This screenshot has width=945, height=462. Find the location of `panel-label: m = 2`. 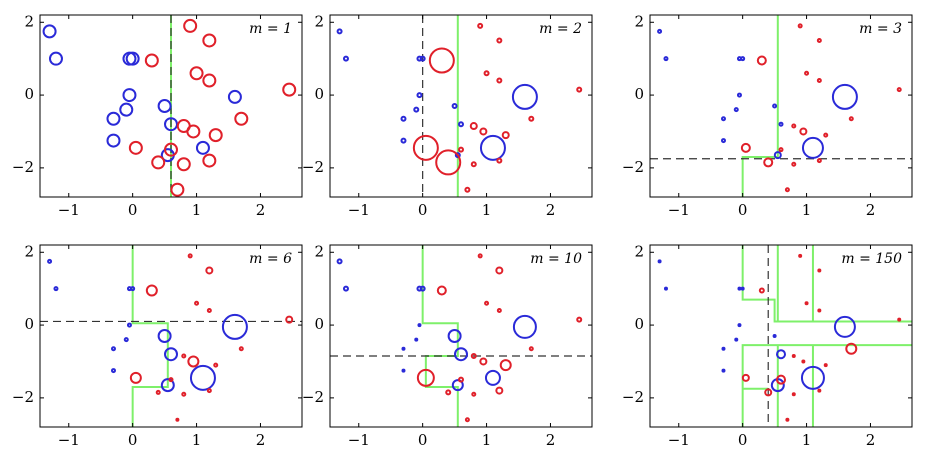

panel-label: m = 2 is located at coordinates (560, 29).